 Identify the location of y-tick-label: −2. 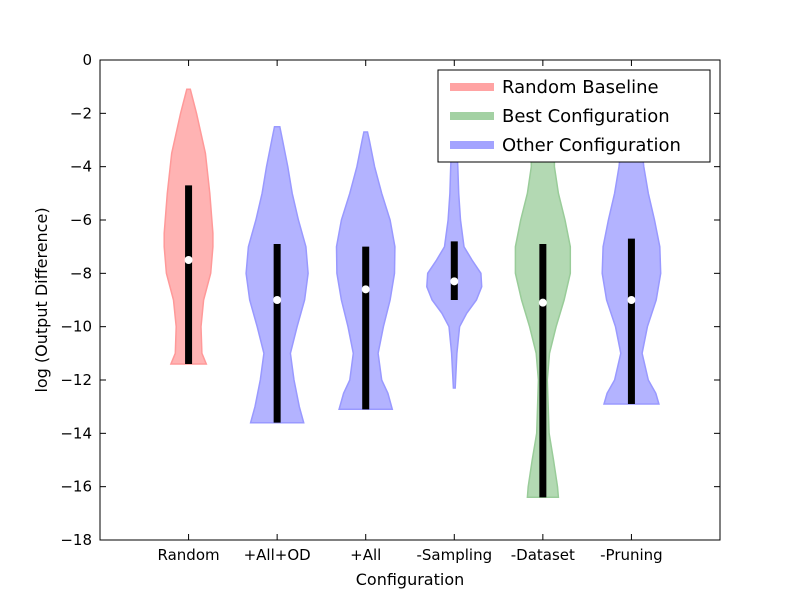
(81, 113).